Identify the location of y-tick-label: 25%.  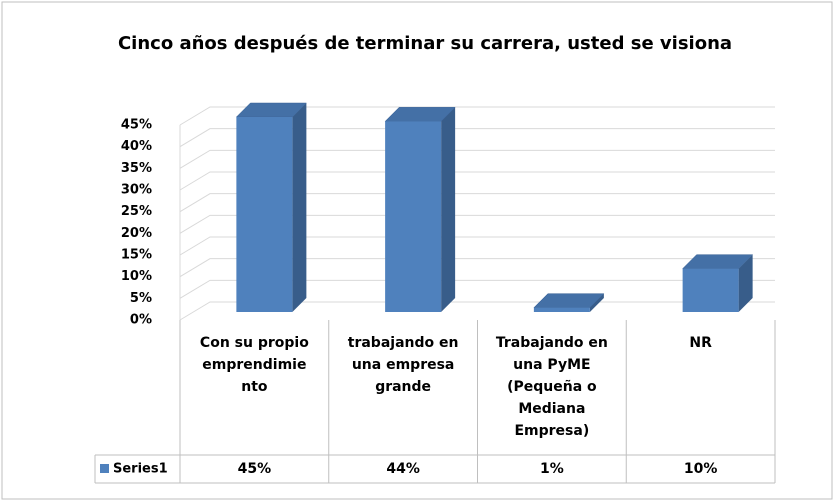
(136, 211).